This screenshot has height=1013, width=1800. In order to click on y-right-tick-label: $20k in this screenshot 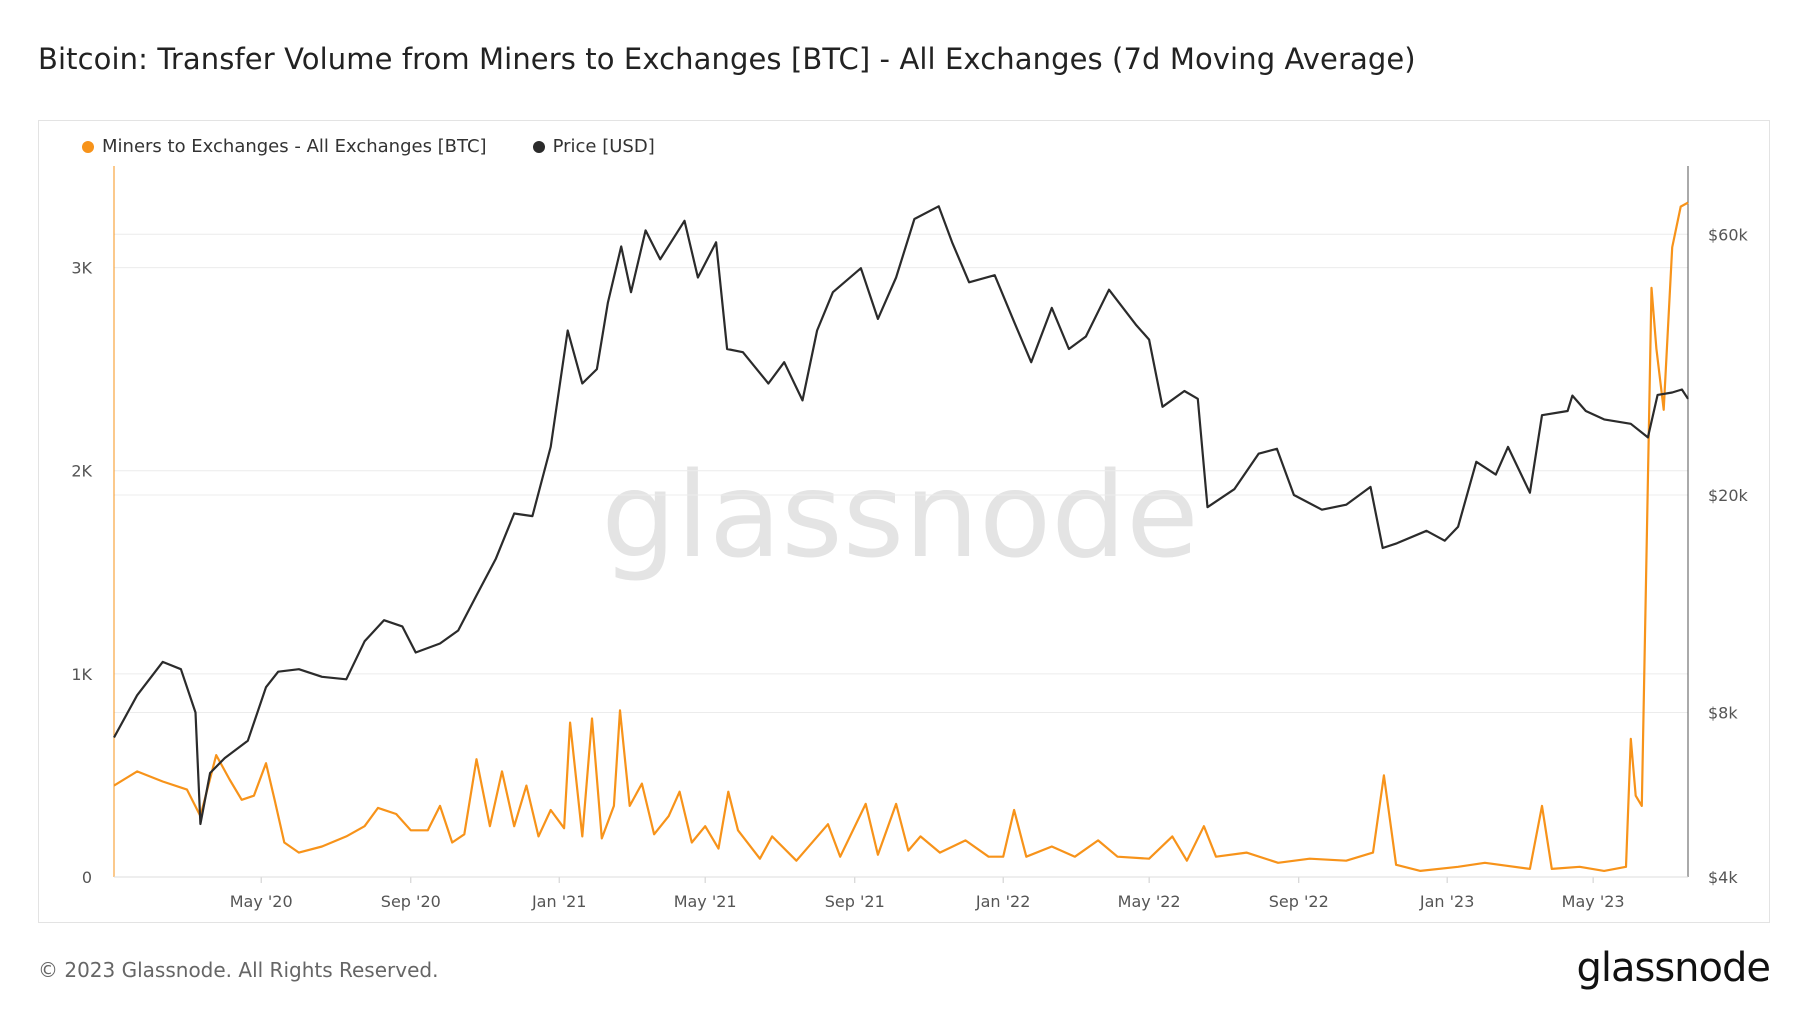, I will do `click(1728, 495)`.